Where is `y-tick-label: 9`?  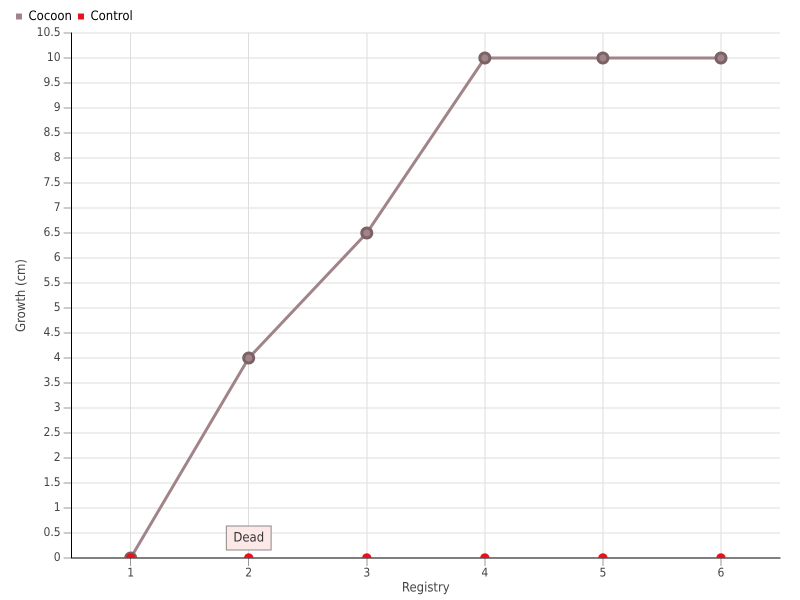
y-tick-label: 9 is located at coordinates (57, 107).